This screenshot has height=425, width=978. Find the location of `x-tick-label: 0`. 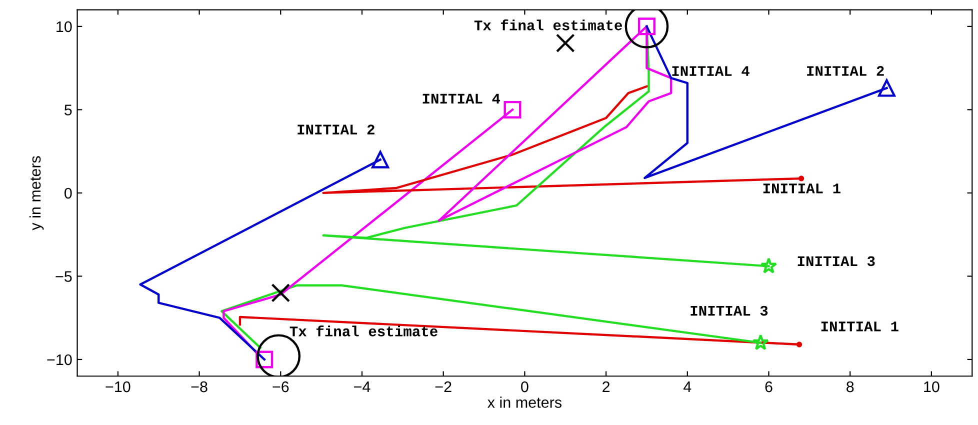

x-tick-label: 0 is located at coordinates (524, 386).